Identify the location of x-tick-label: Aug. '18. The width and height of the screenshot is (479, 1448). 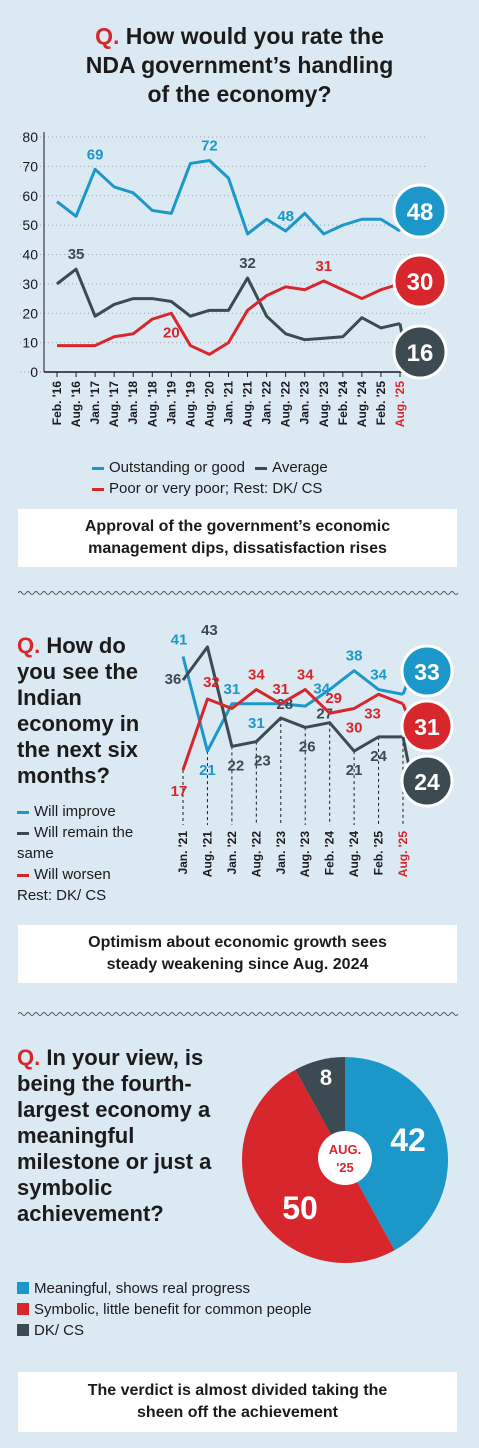
(152, 404).